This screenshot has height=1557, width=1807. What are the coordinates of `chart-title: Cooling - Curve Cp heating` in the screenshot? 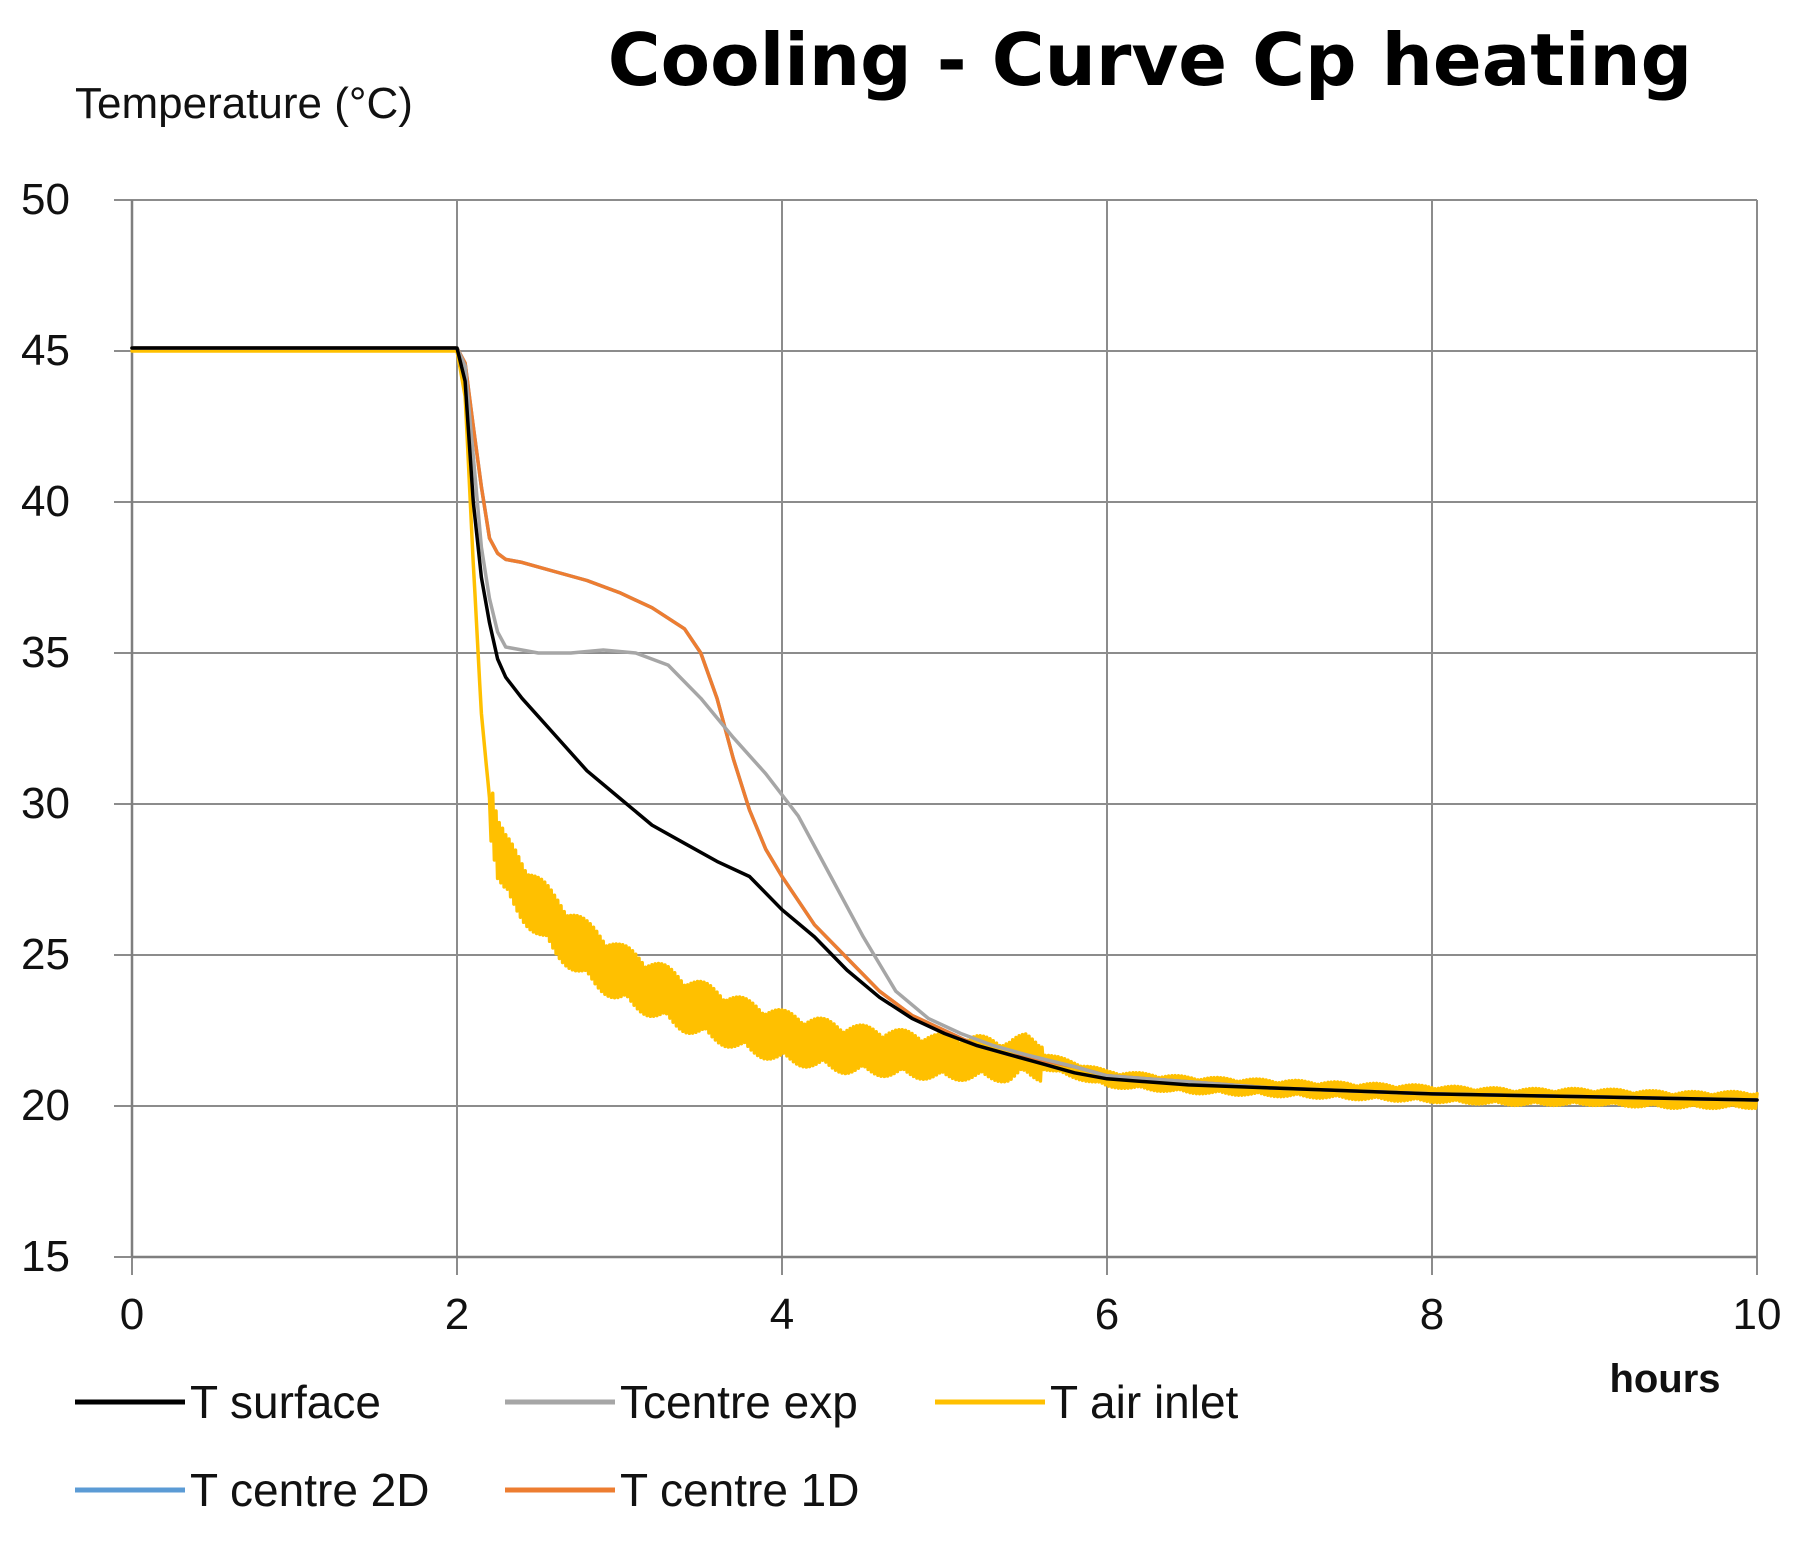 It's located at (1150, 60).